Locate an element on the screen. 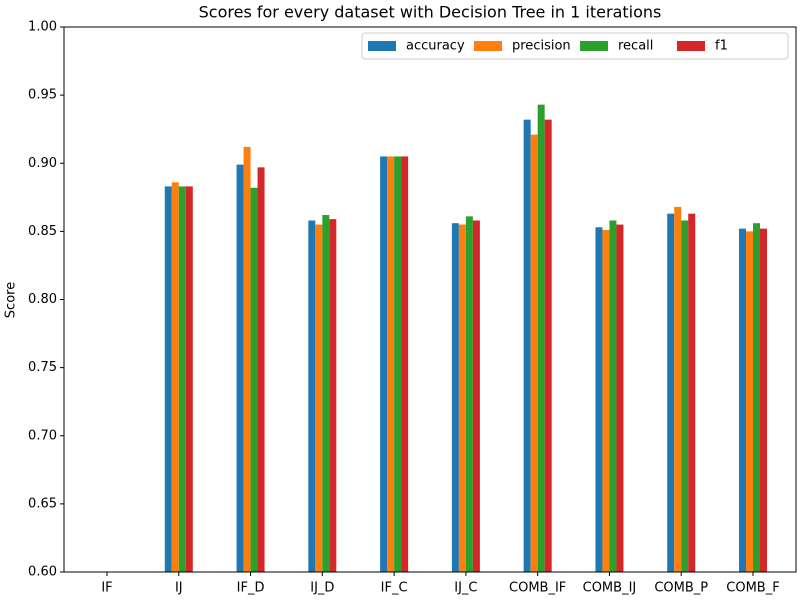  legend-label: recall is located at coordinates (635, 46).